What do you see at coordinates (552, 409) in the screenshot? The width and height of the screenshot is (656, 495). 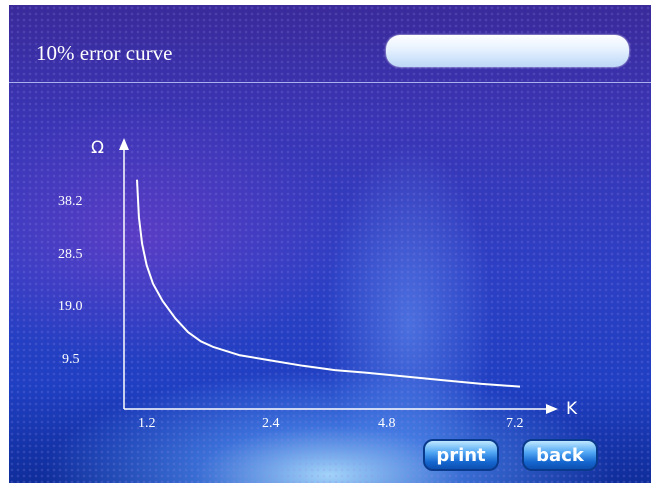 I see `x-axis-arrow` at bounding box center [552, 409].